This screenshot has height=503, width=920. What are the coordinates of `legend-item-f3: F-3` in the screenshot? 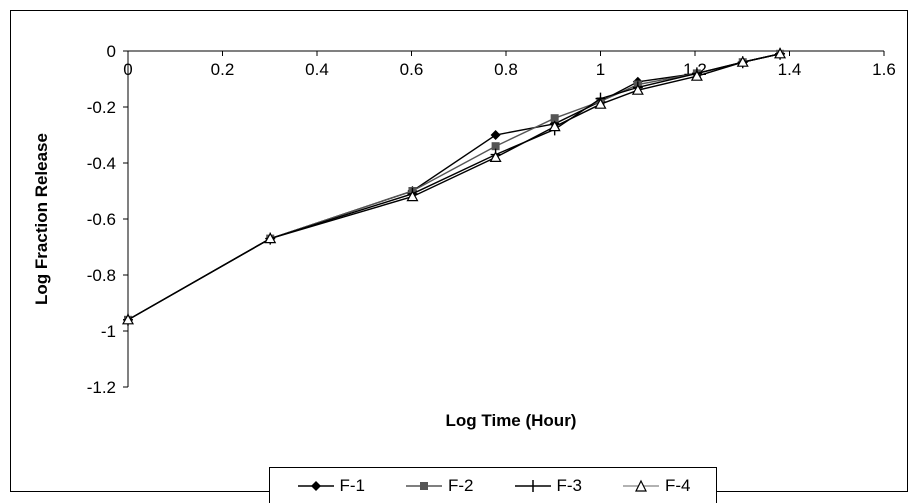 It's located at (548, 485).